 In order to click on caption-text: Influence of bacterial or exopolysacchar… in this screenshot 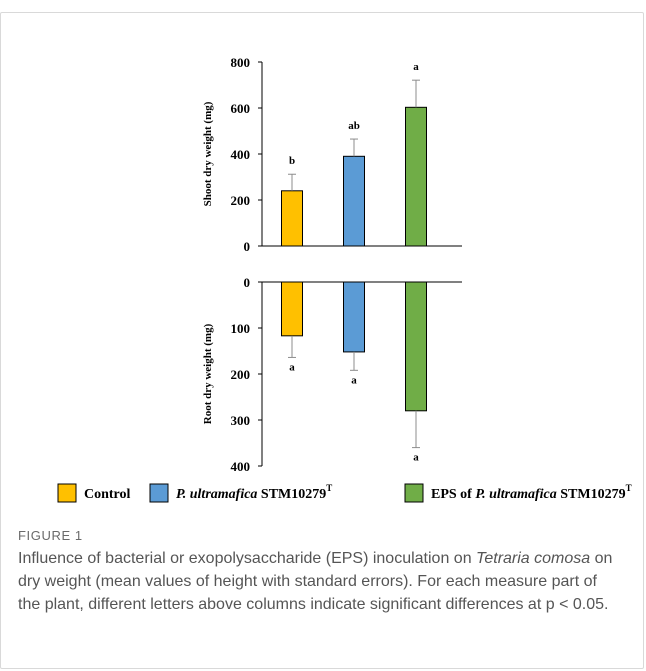, I will do `click(315, 581)`.